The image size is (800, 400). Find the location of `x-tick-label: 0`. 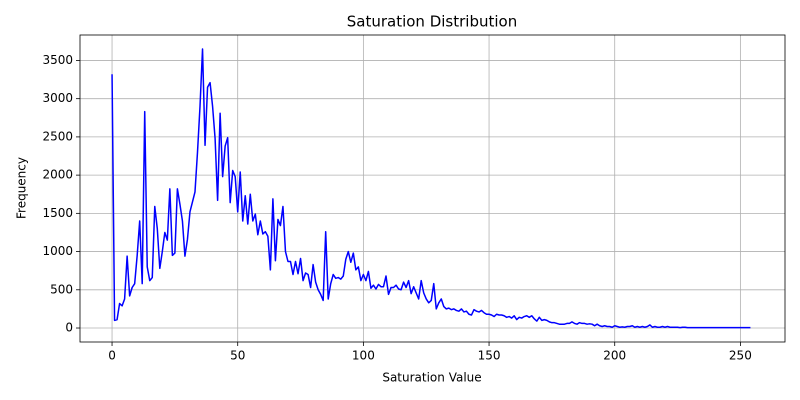

x-tick-label: 0 is located at coordinates (112, 356).